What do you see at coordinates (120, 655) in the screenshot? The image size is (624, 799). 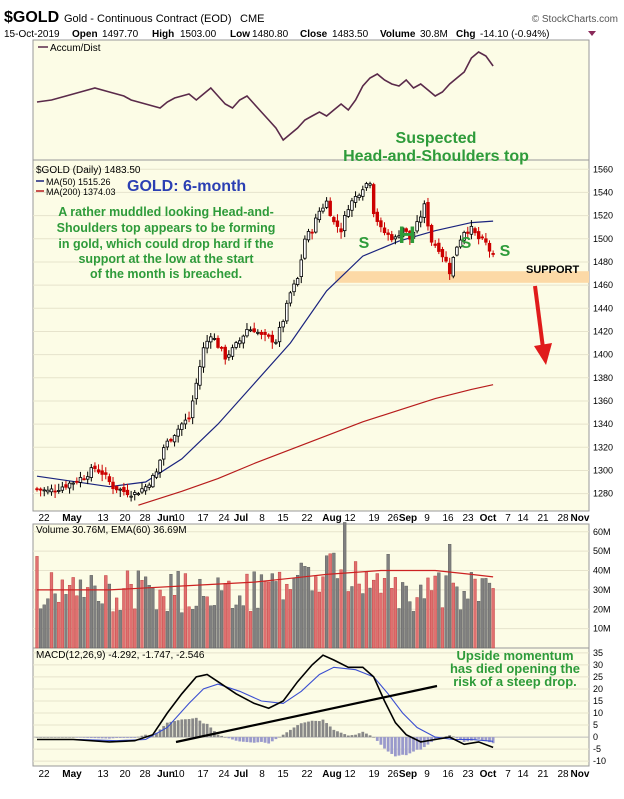 I see `macd-legend: MACD(12,26,9) -4.292, -1.747, -2.546` at bounding box center [120, 655].